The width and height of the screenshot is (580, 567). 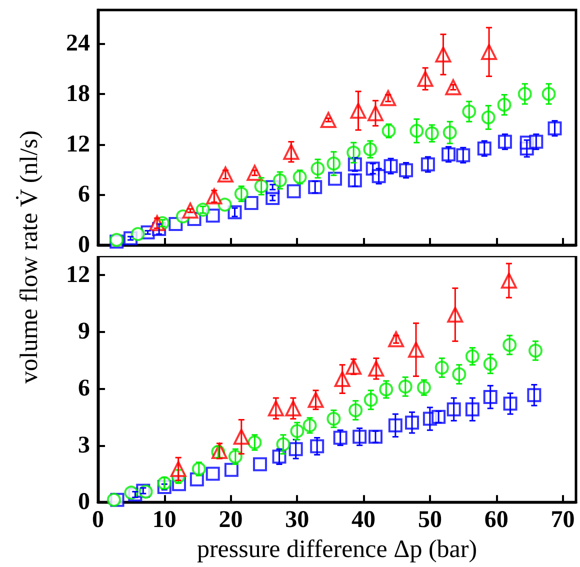 I want to click on x-tick-label: 50, so click(x=430, y=520).